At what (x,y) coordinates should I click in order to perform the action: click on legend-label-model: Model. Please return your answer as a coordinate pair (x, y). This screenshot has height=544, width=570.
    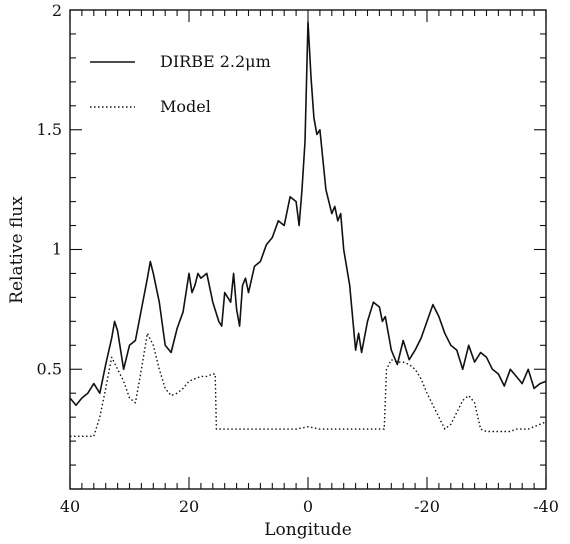
    Looking at the image, I should click on (185, 106).